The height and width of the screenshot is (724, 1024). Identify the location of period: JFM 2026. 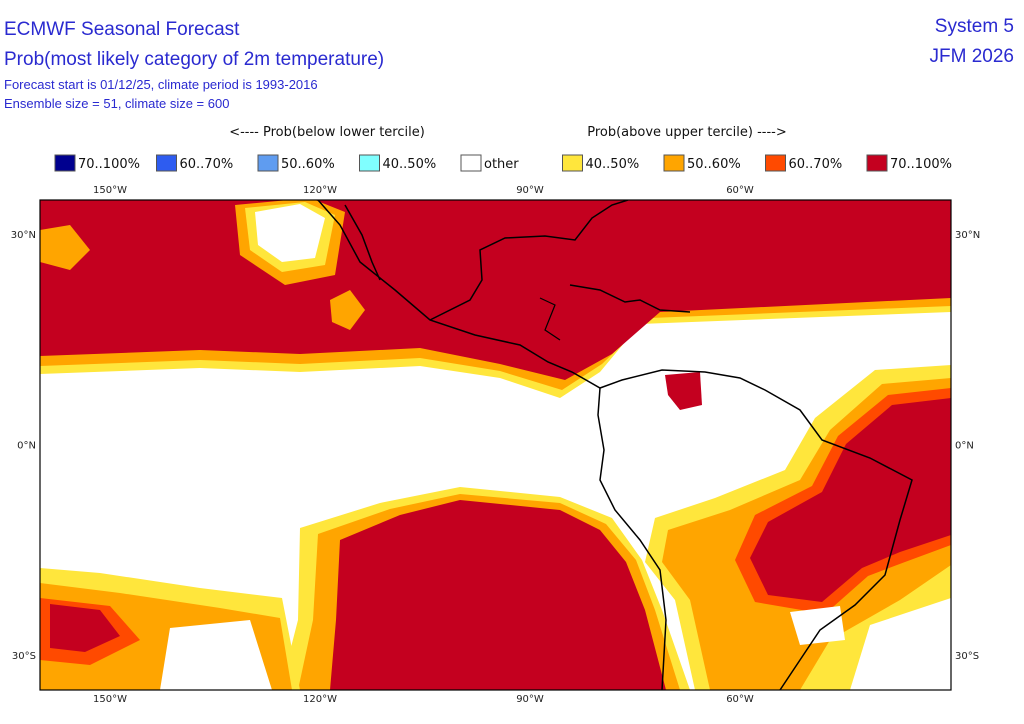
(972, 56).